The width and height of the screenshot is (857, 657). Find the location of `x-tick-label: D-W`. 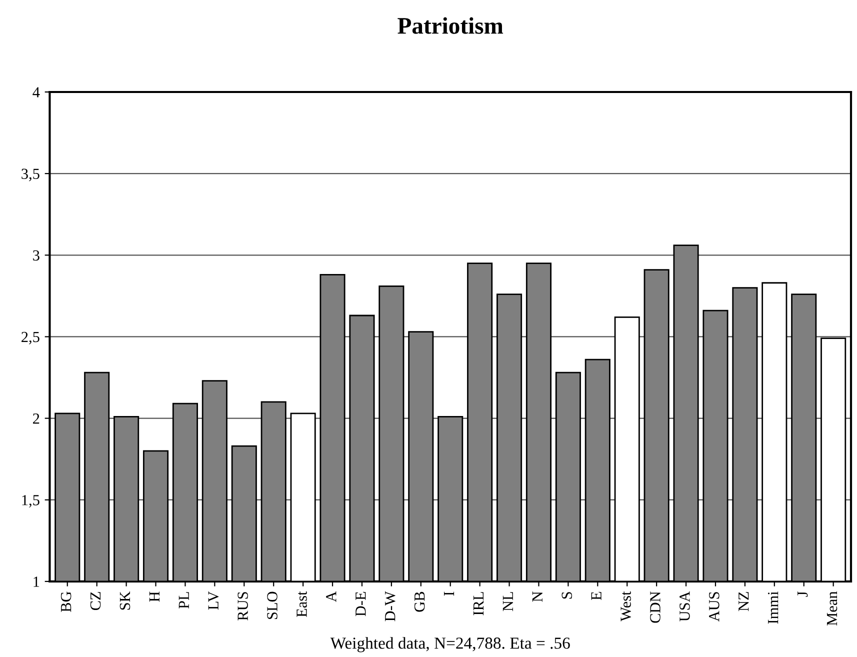

x-tick-label: D-W is located at coordinates (390, 606).